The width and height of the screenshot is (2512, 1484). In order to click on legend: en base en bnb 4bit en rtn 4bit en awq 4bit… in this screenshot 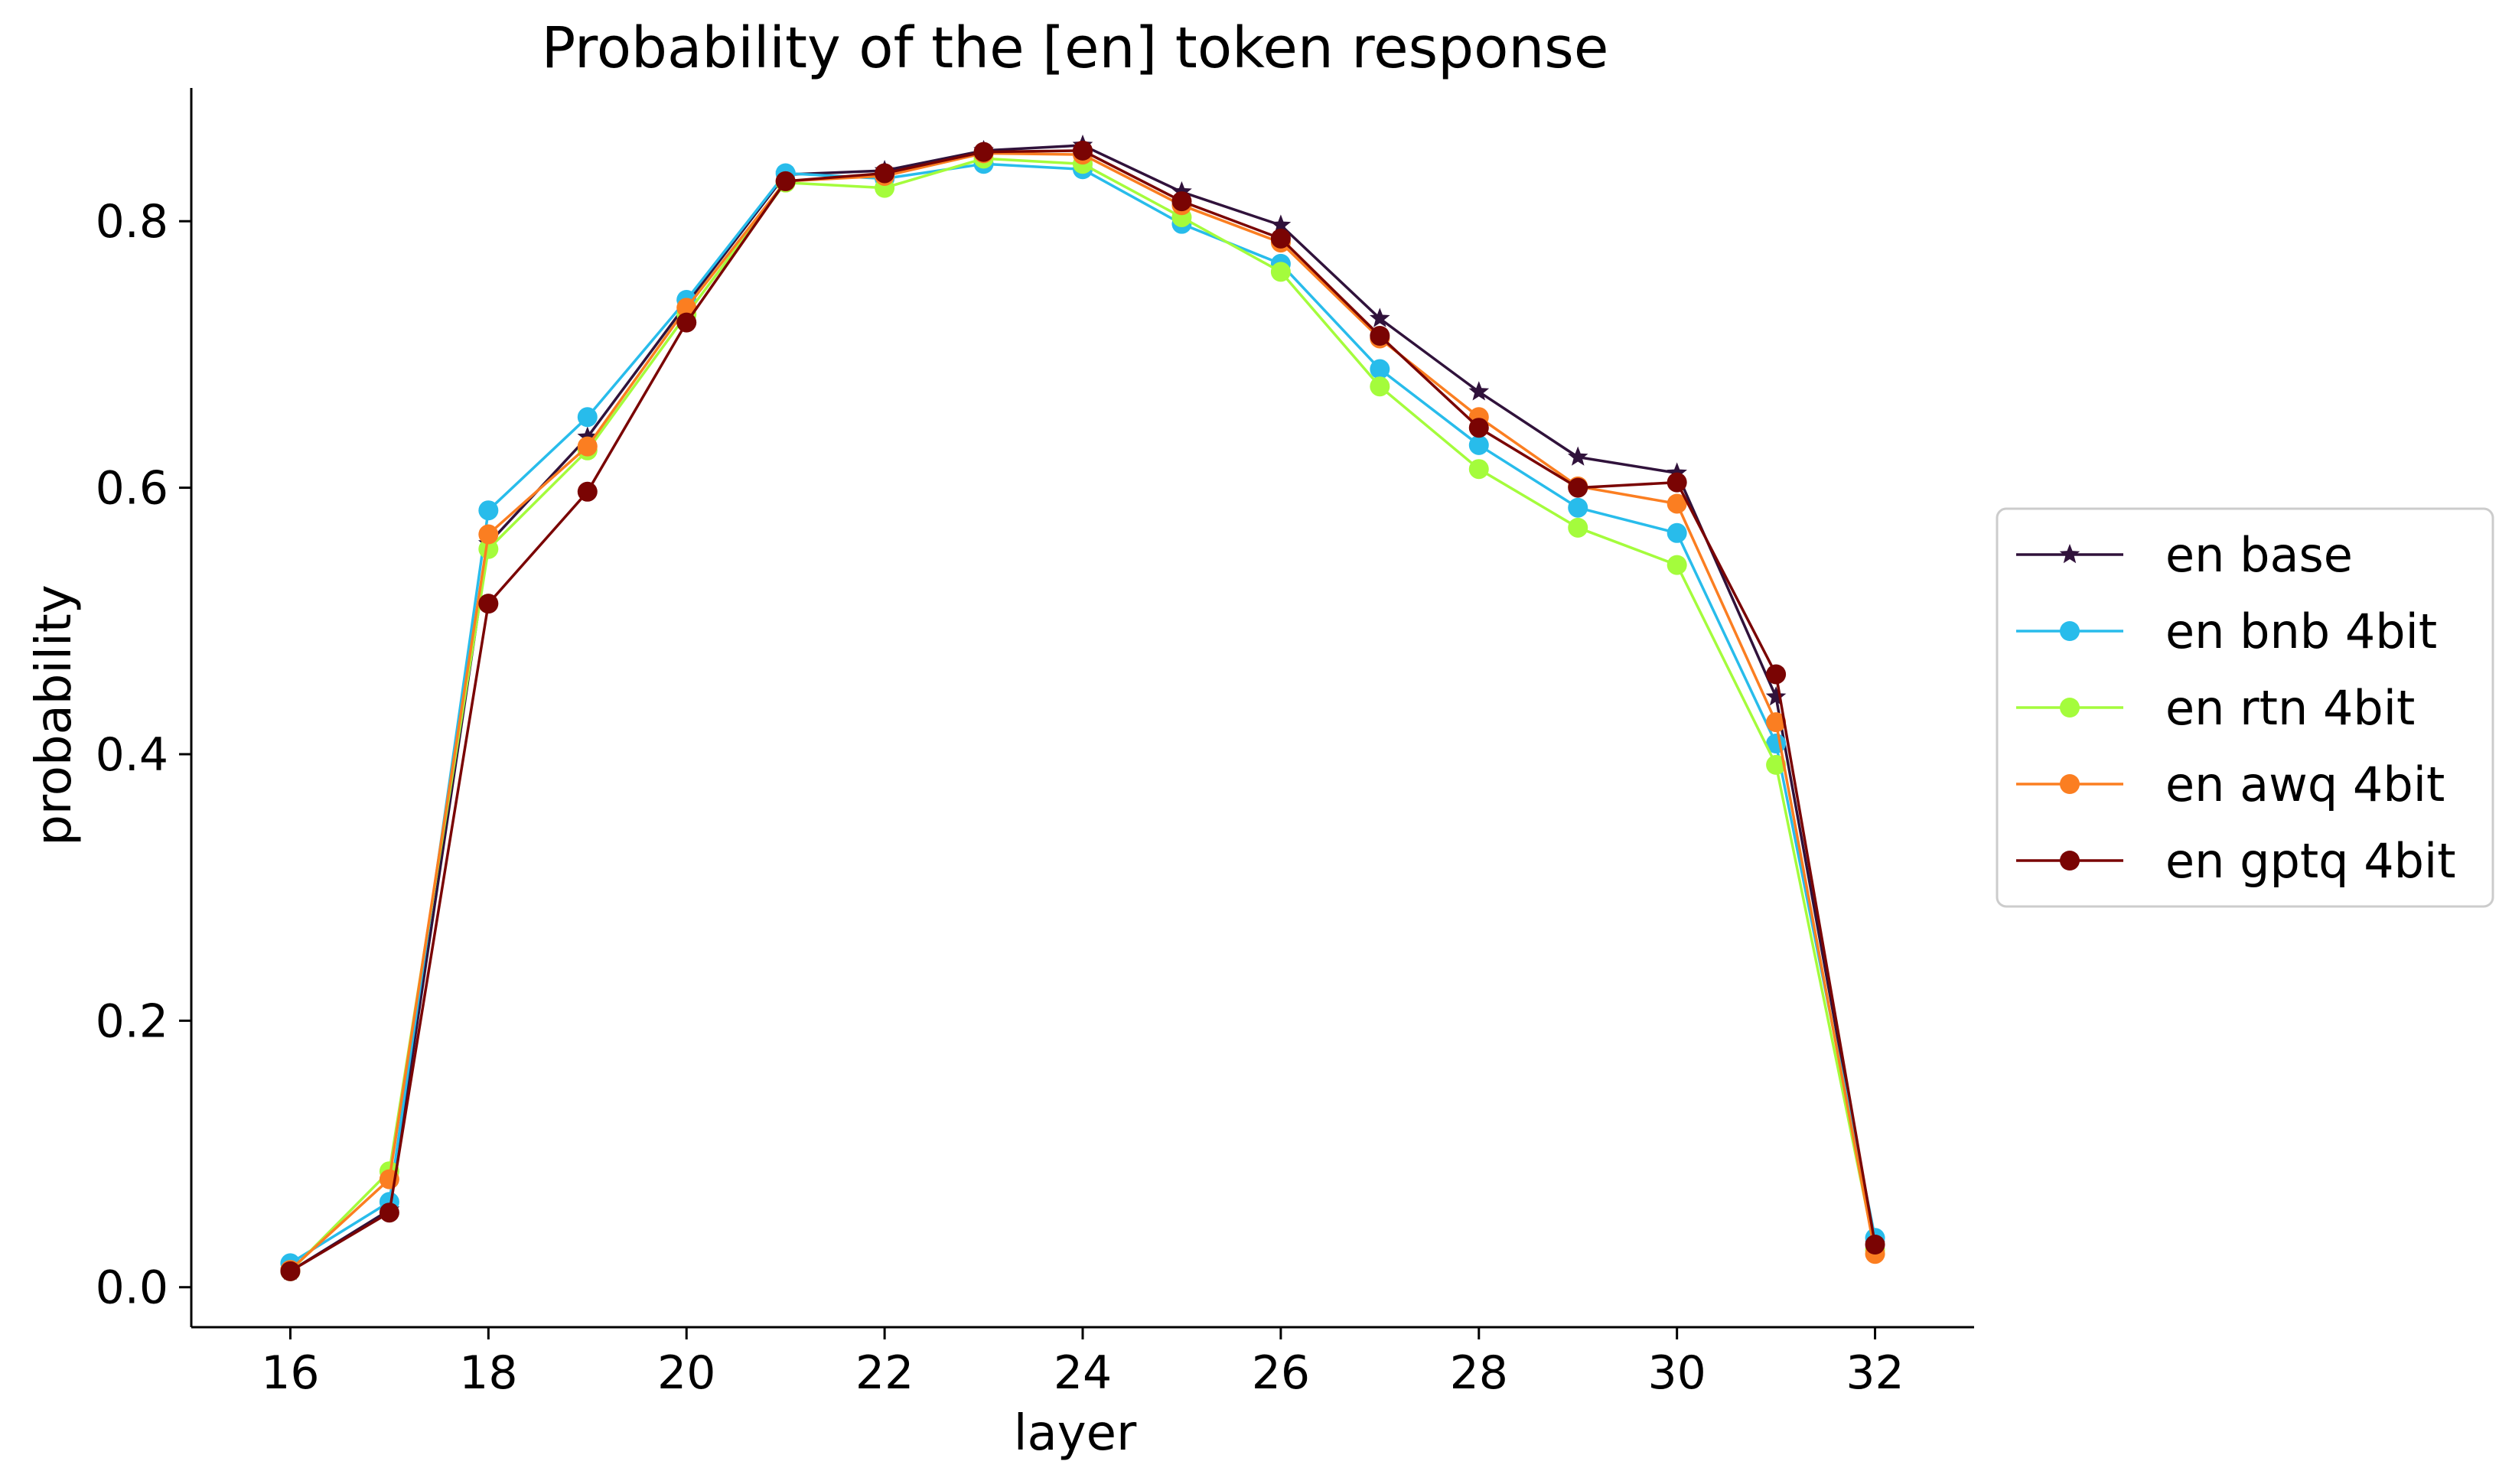, I will do `click(2245, 707)`.